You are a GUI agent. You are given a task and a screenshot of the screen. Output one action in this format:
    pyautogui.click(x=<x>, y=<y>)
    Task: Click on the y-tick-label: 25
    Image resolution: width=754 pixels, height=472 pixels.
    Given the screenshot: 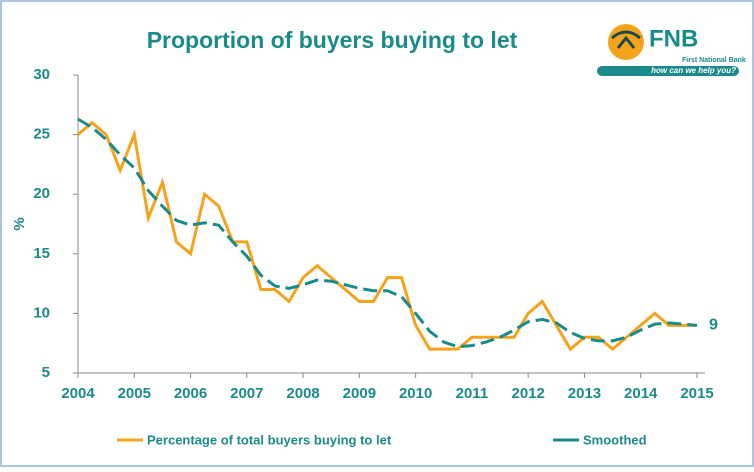 What is the action you would take?
    pyautogui.click(x=41, y=134)
    